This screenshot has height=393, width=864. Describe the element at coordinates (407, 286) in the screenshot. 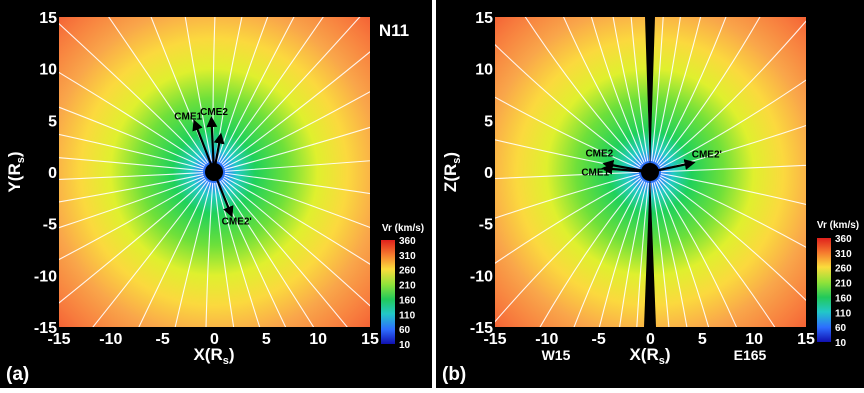

I see `colorbar-tick-label: 210` at that location.